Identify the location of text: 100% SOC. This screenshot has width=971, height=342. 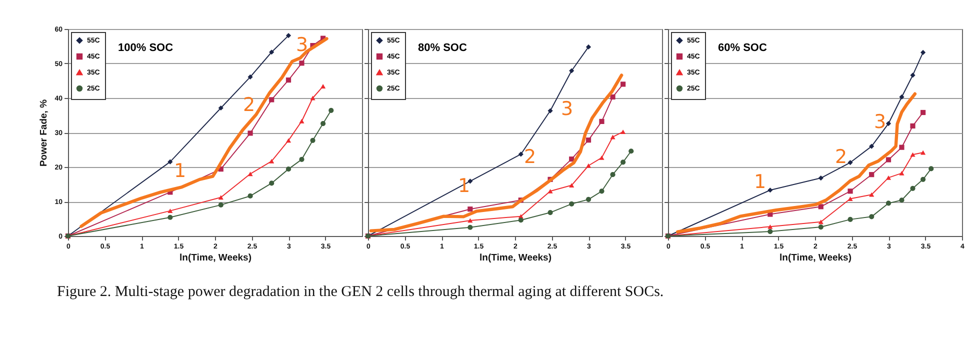
(146, 48).